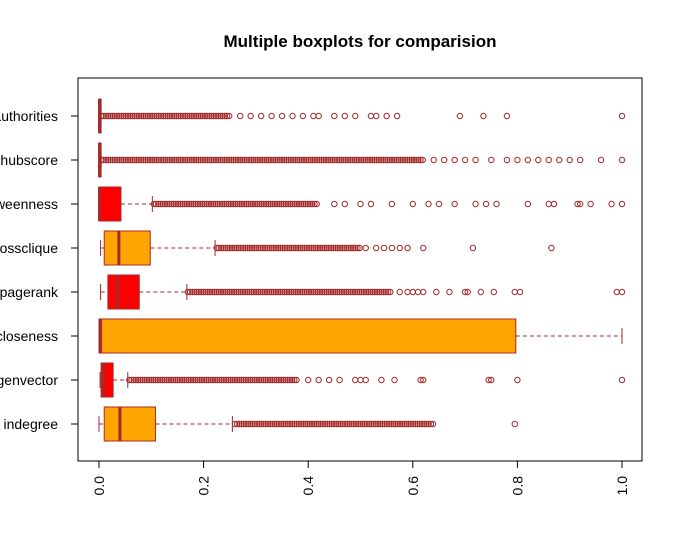 The width and height of the screenshot is (683, 558). I want to click on outliers, so click(405, 292).